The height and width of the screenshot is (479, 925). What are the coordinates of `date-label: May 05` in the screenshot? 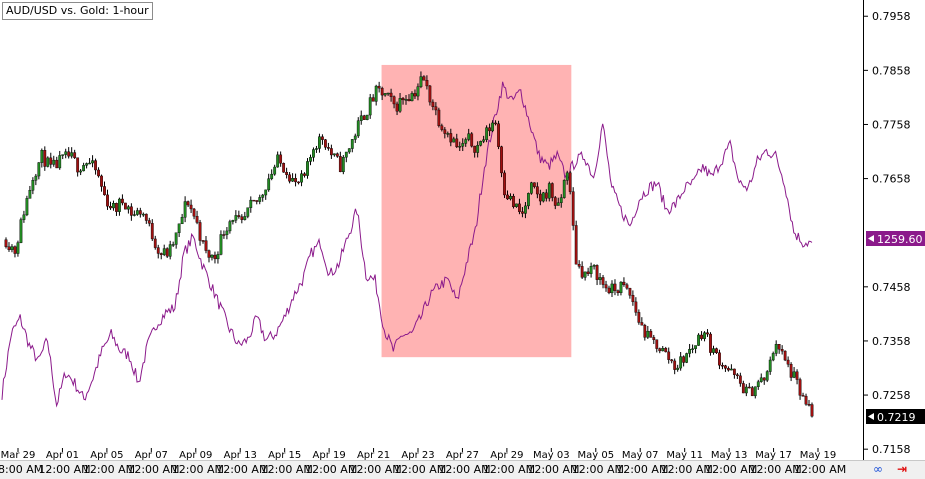 It's located at (595, 455).